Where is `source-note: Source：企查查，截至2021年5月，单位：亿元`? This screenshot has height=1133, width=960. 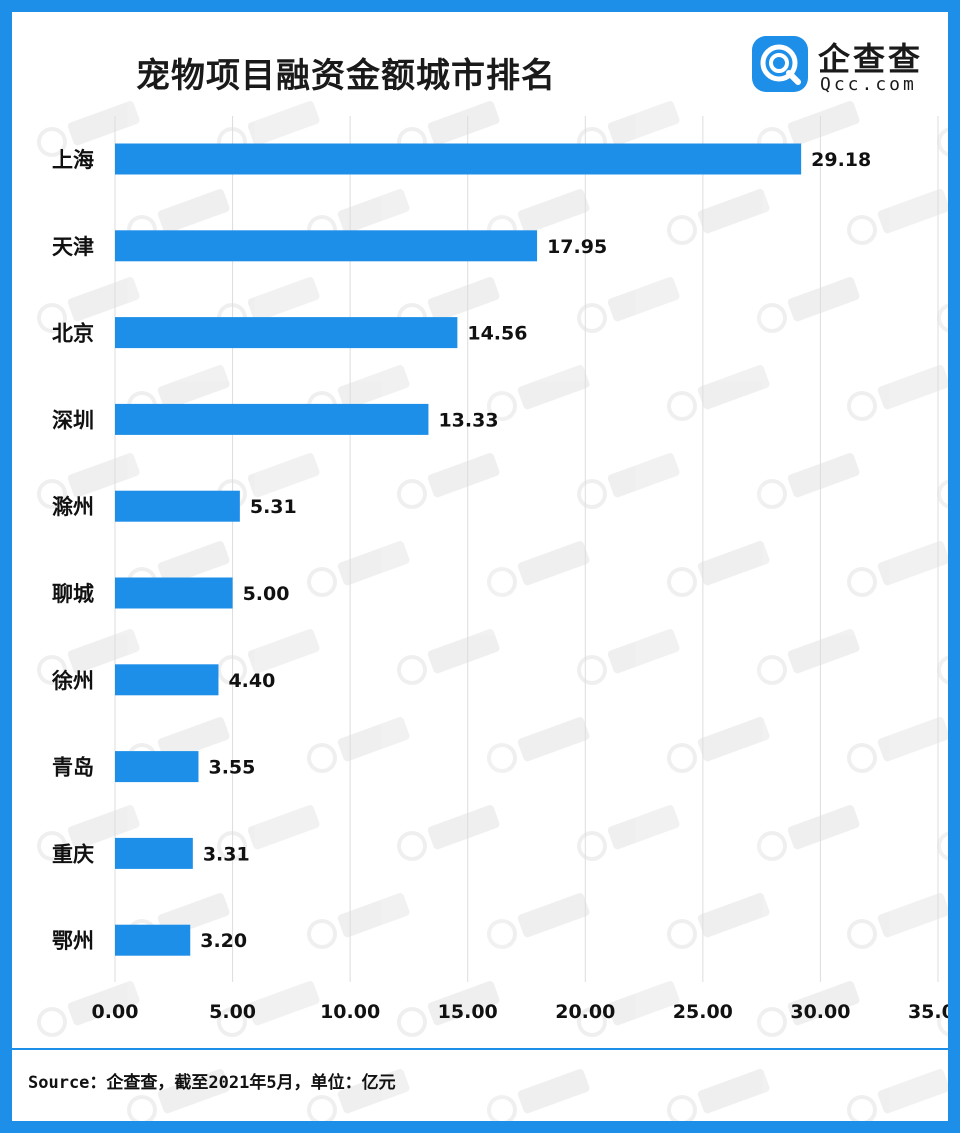 source-note: Source：企查查，截至2021年5月，单位：亿元 is located at coordinates (212, 1083).